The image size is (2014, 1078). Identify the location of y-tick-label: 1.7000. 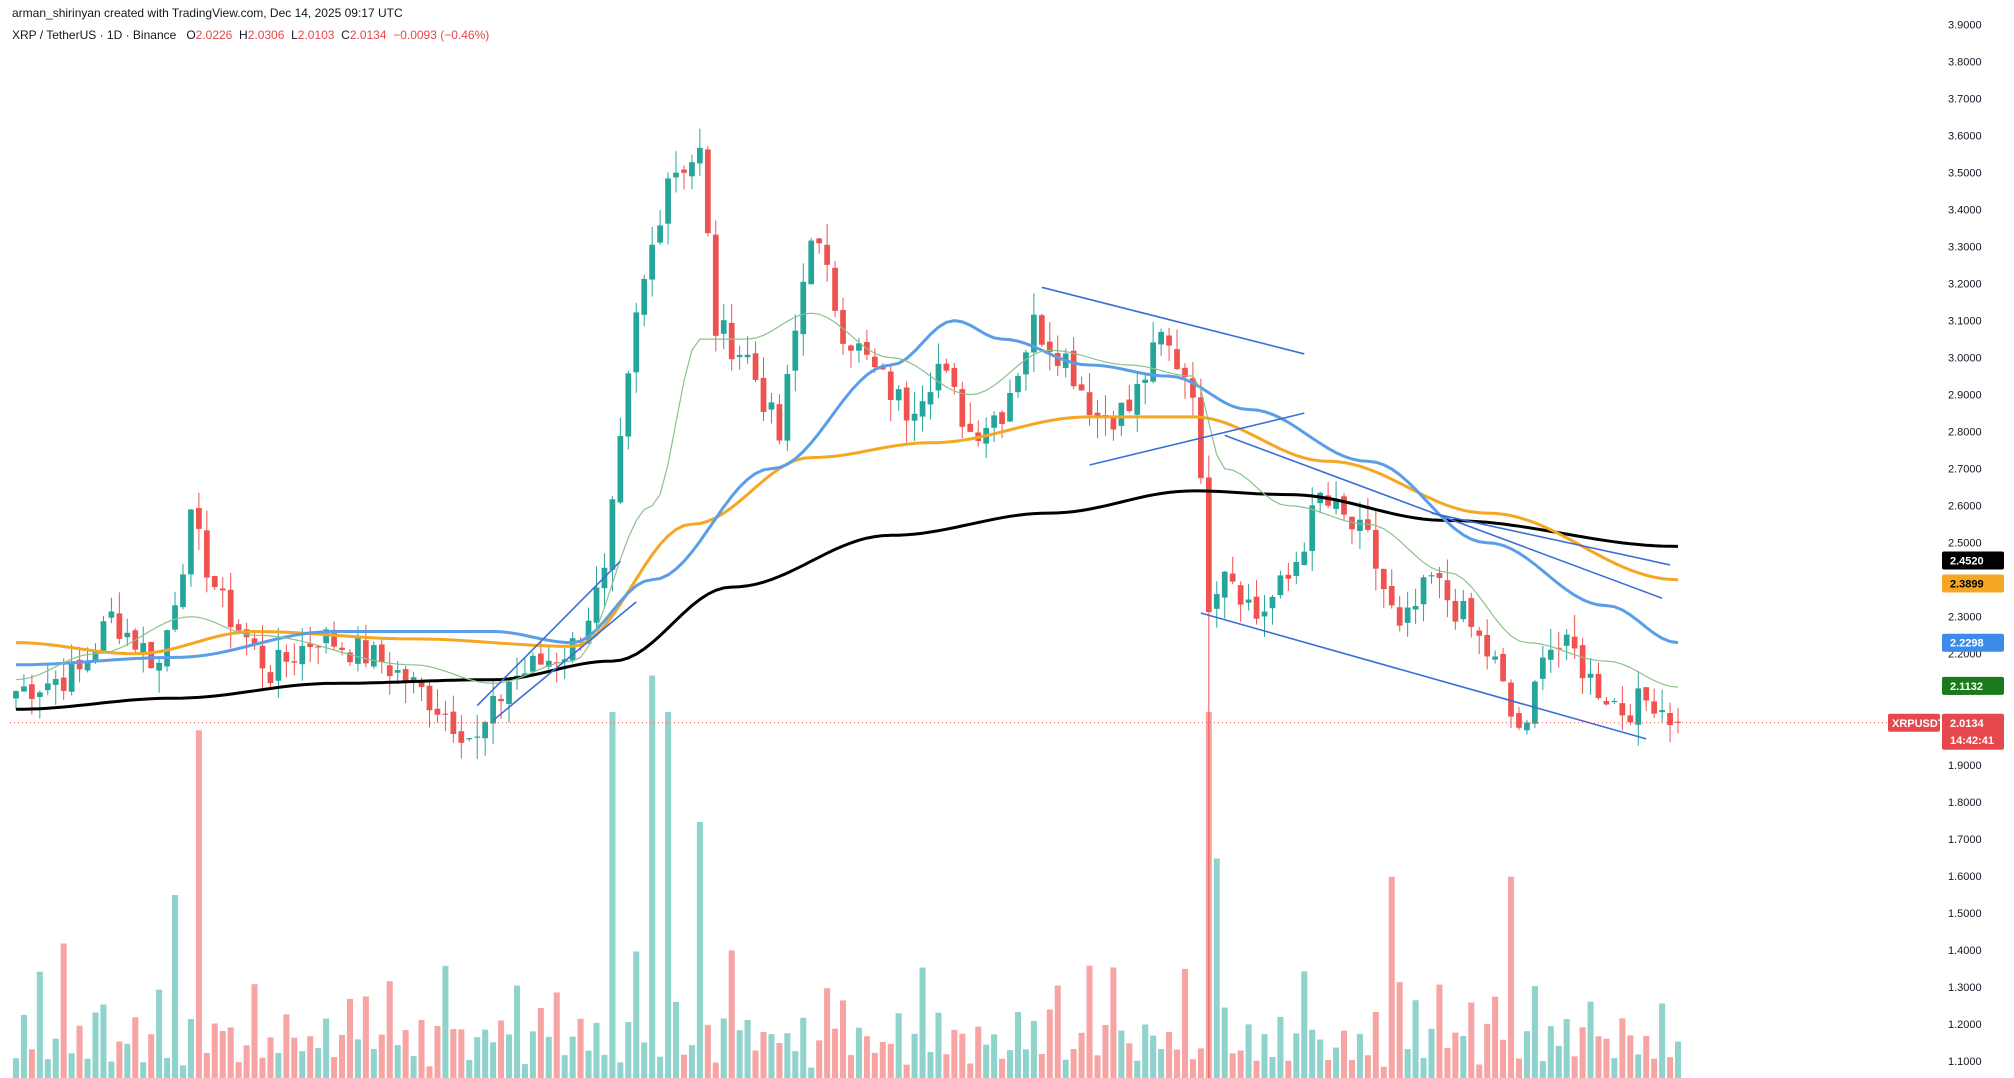
(1965, 840).